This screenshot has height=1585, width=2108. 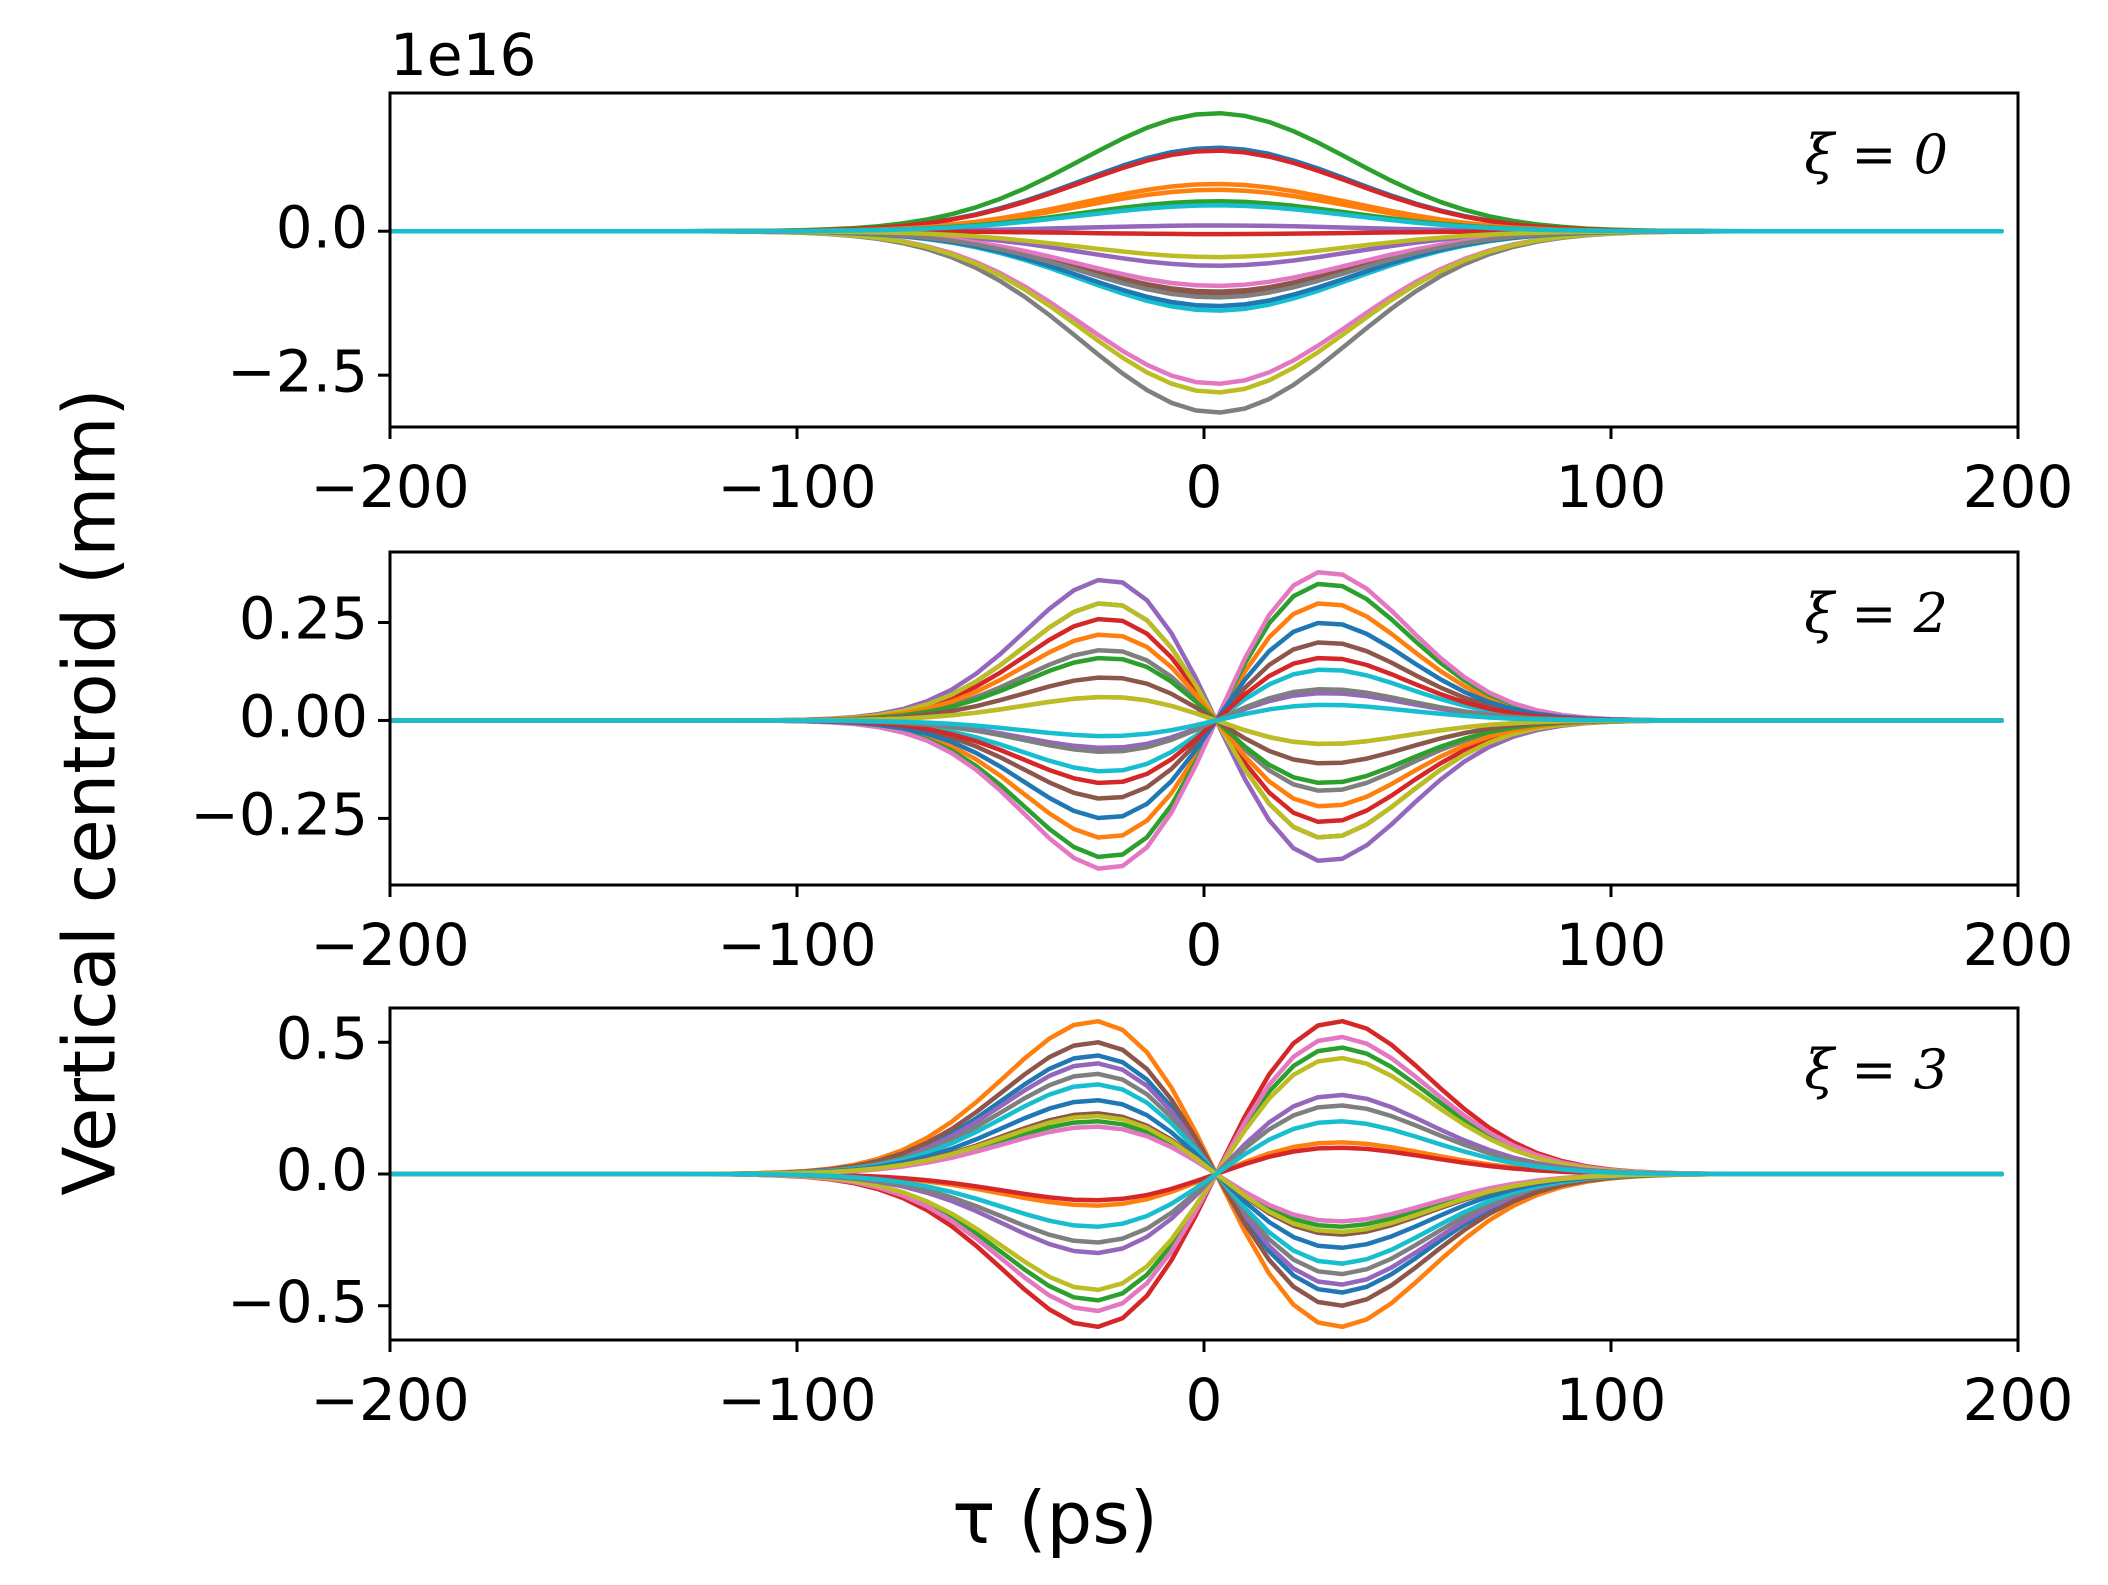 What do you see at coordinates (303, 619) in the screenshot?
I see `y-tick-label: 0.25` at bounding box center [303, 619].